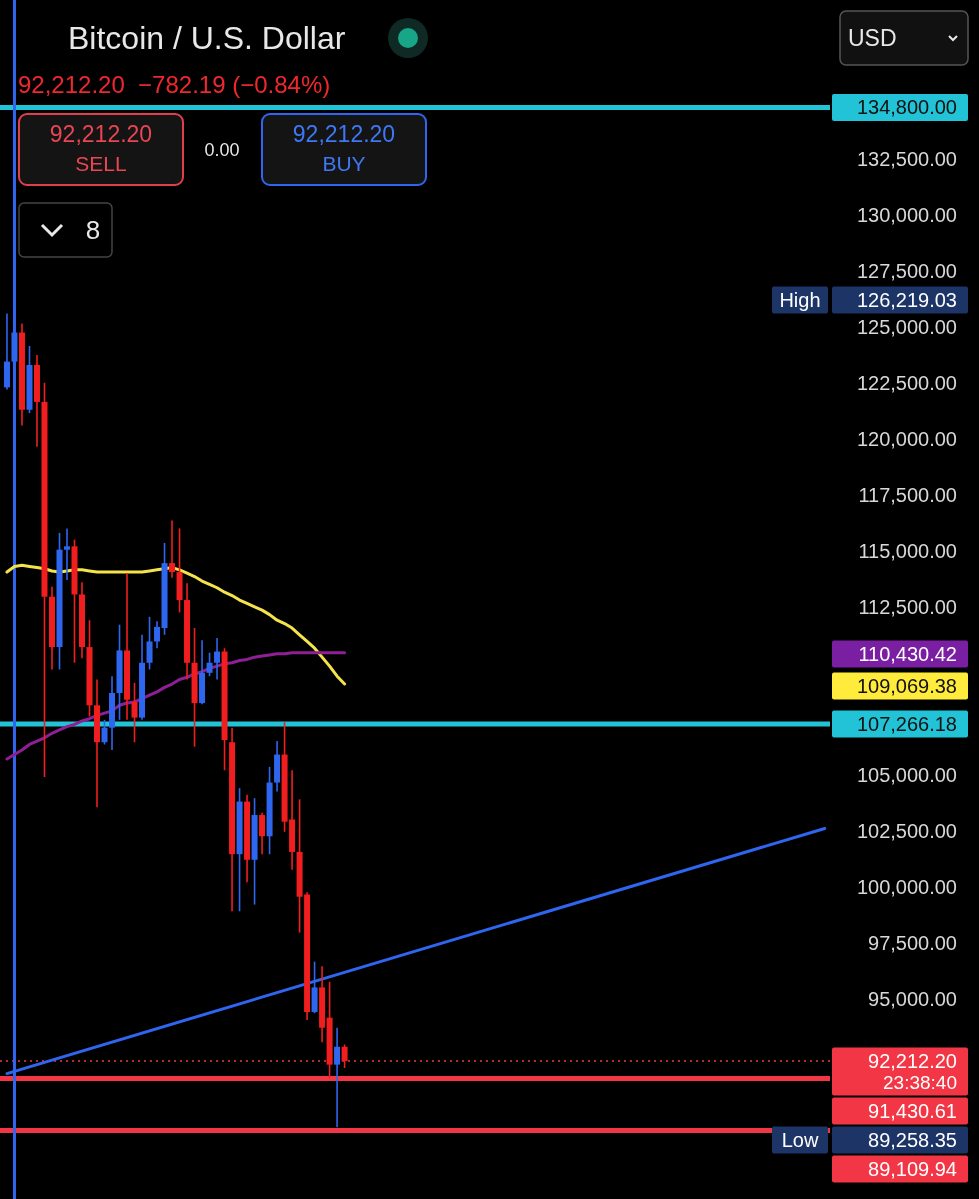  I want to click on text: 89,258.35, so click(912, 1140).